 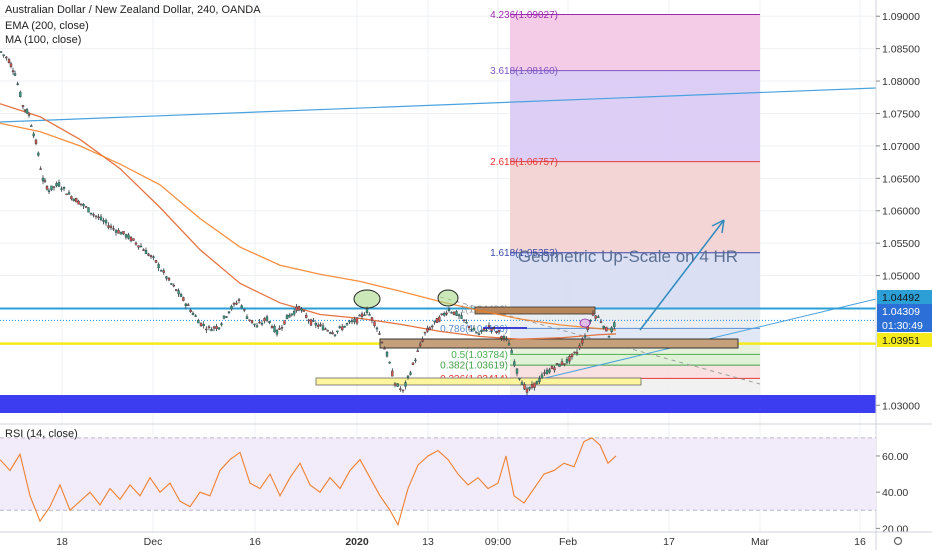 I want to click on price-flag-resistance: 1.04492, so click(x=901, y=298).